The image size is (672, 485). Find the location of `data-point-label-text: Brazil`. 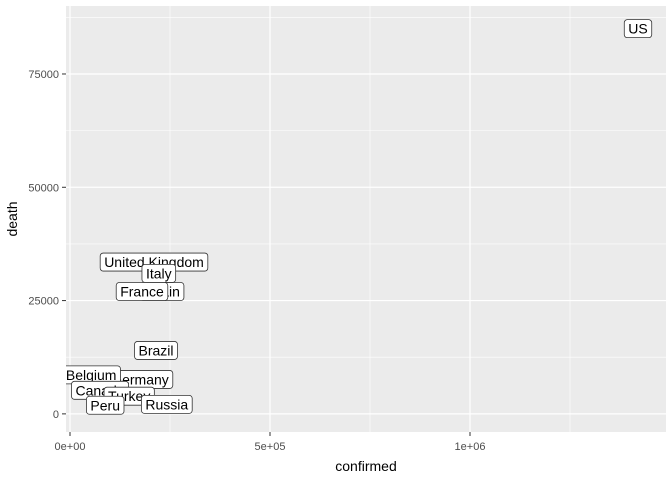

data-point-label-text: Brazil is located at coordinates (155, 350).